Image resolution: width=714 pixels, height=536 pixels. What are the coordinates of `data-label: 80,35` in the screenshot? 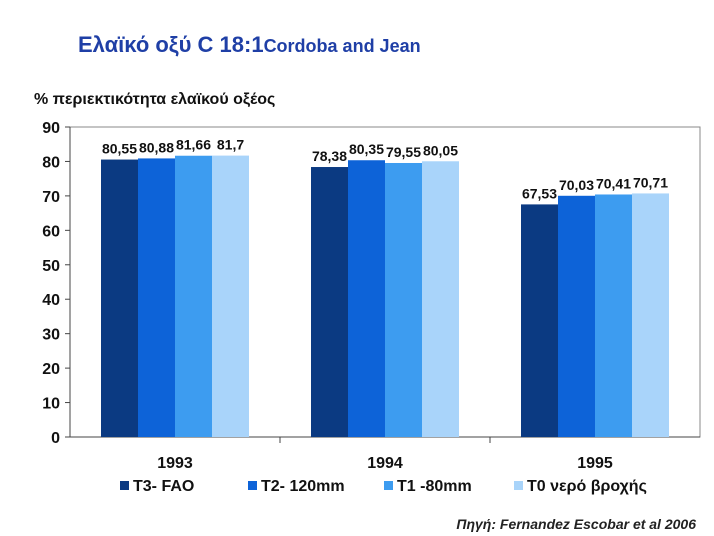 It's located at (366, 149).